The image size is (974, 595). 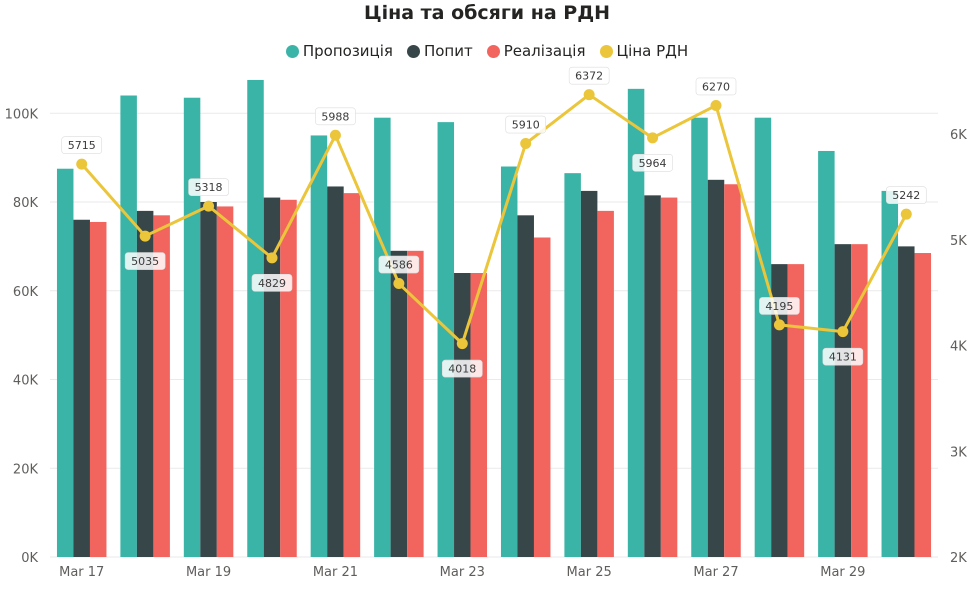 I want to click on x-tick-label: Mar 23, so click(x=462, y=572).